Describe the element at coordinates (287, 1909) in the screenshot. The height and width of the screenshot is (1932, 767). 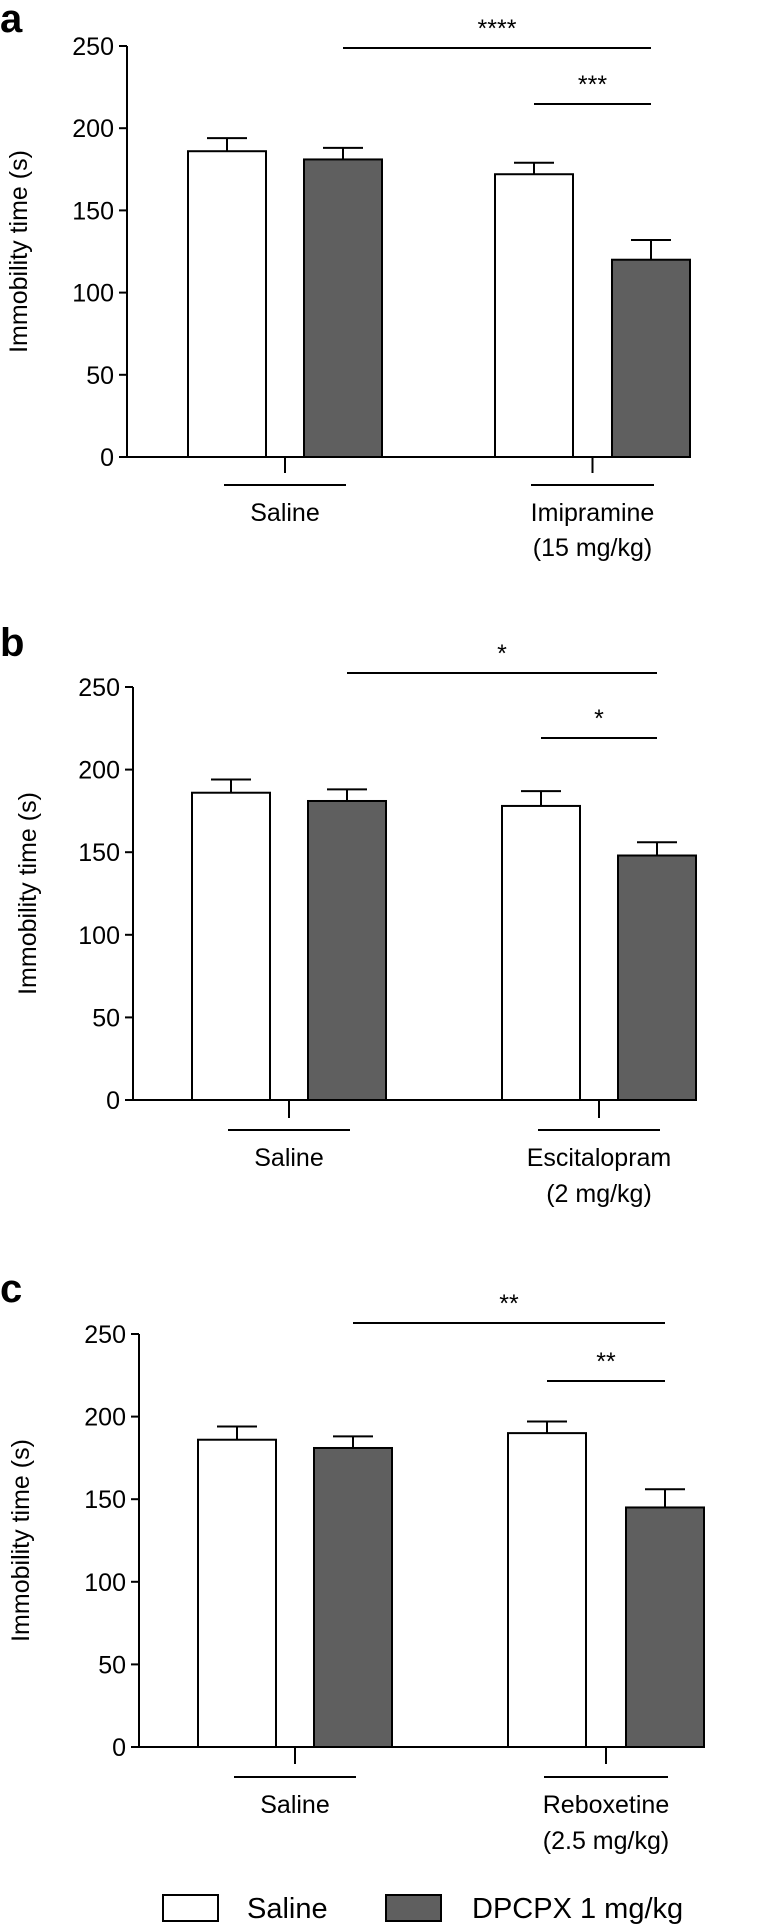
I see `legend-label-saline: Saline` at that location.